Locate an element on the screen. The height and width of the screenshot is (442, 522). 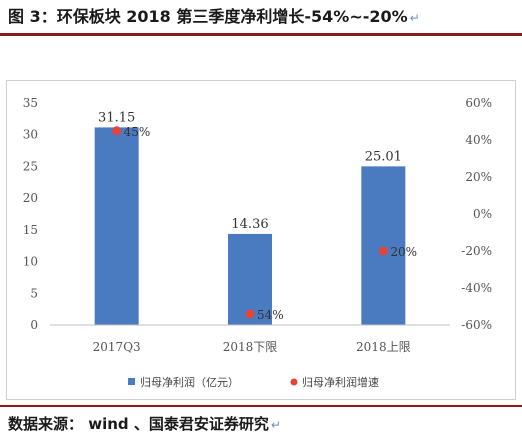
legend: 归母净利润（亿元） 归母净利润增速 is located at coordinates (253, 382).